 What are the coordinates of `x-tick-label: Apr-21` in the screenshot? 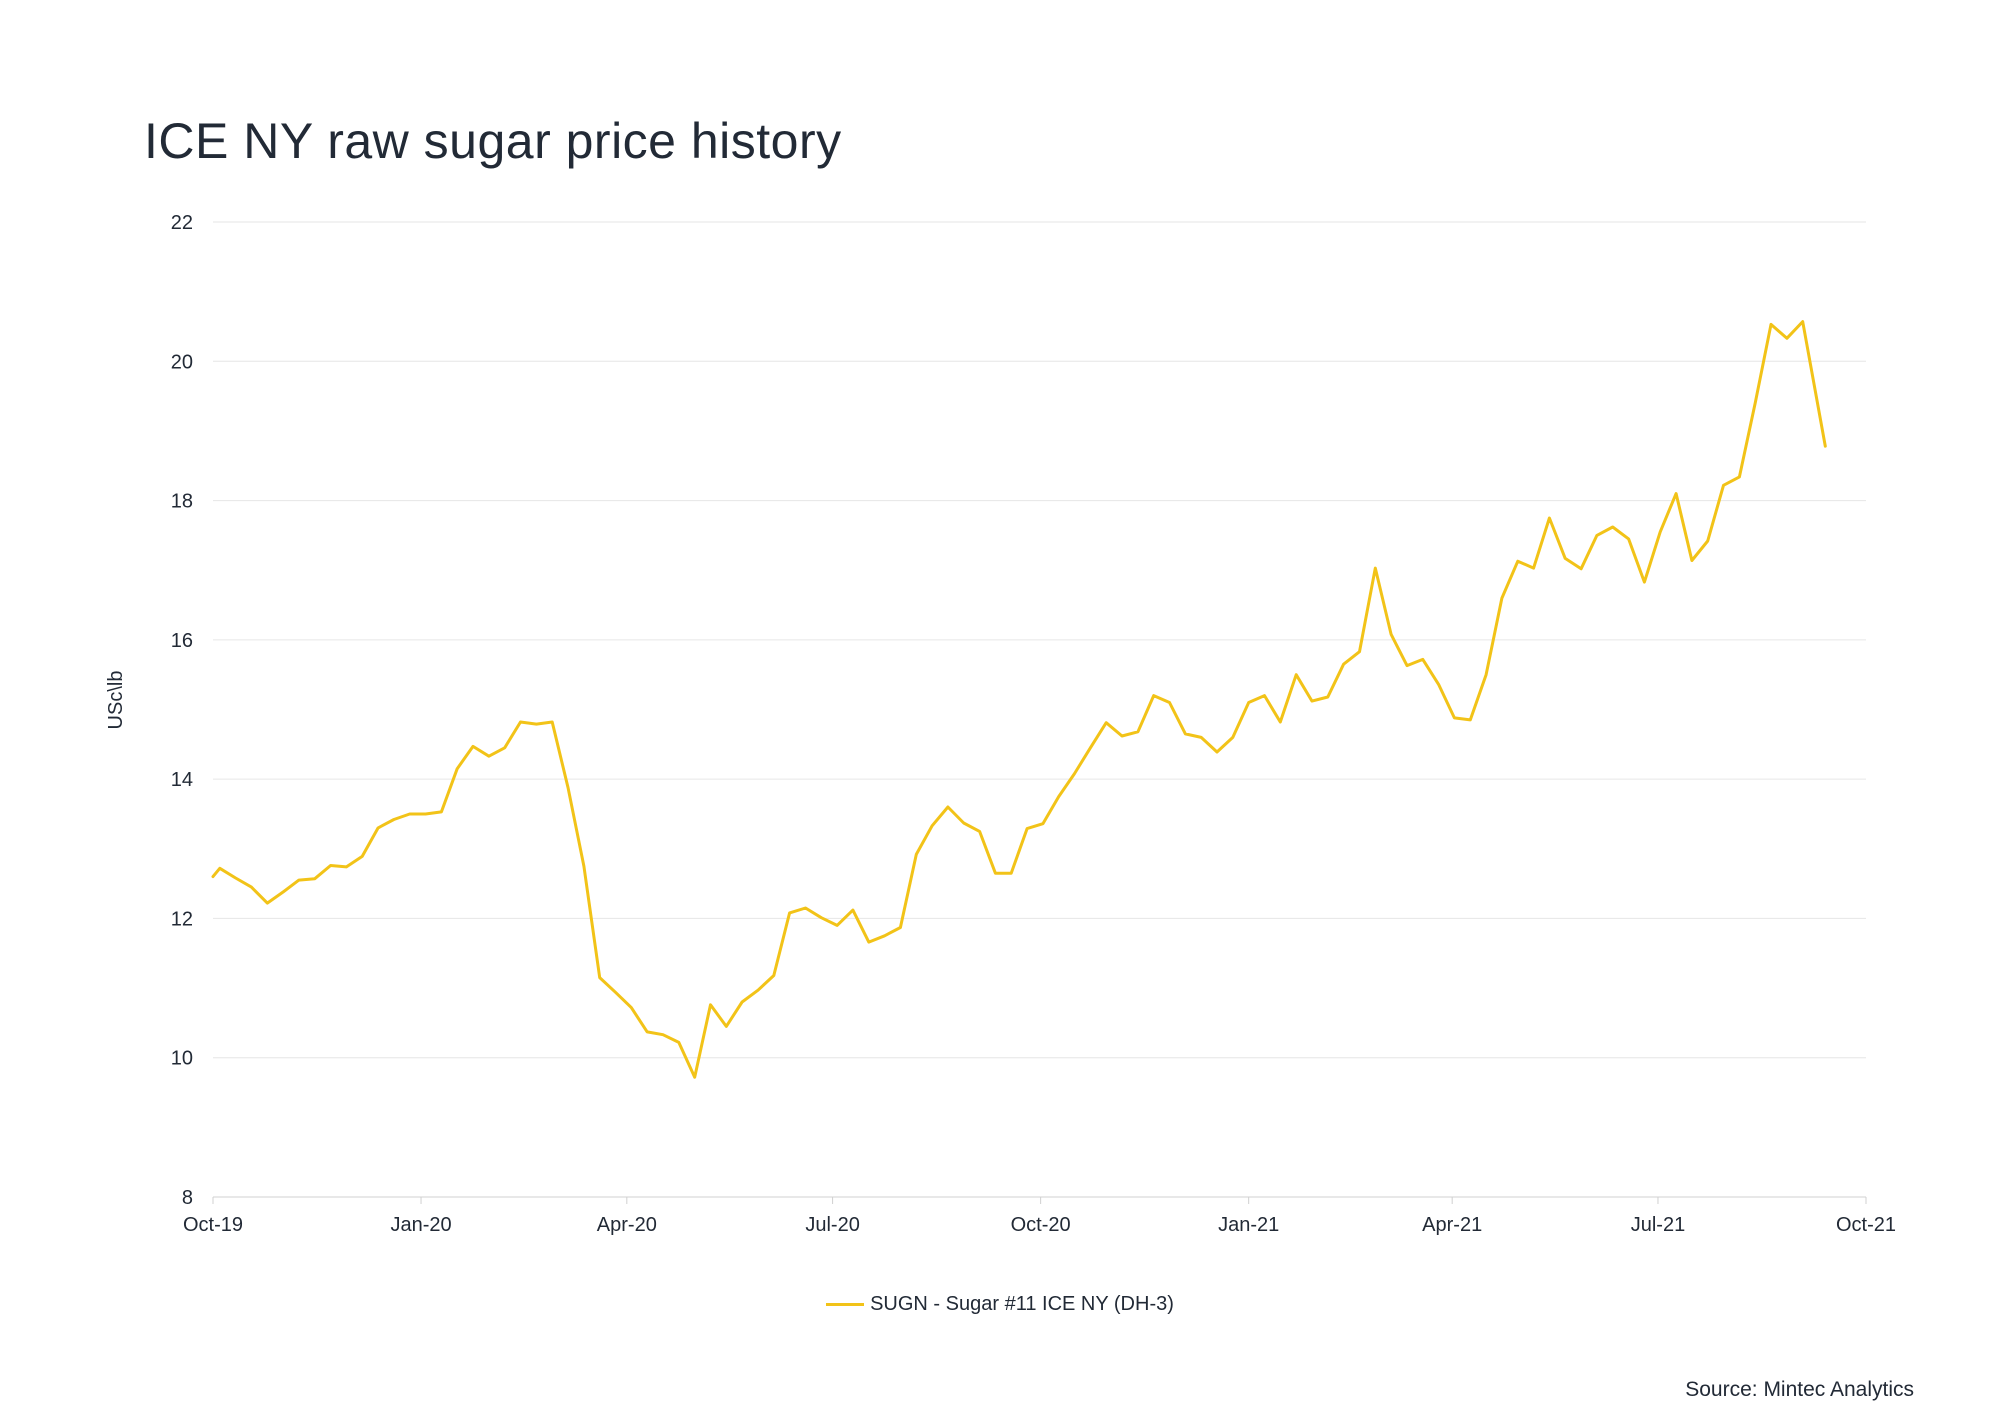 It's located at (1452, 1225).